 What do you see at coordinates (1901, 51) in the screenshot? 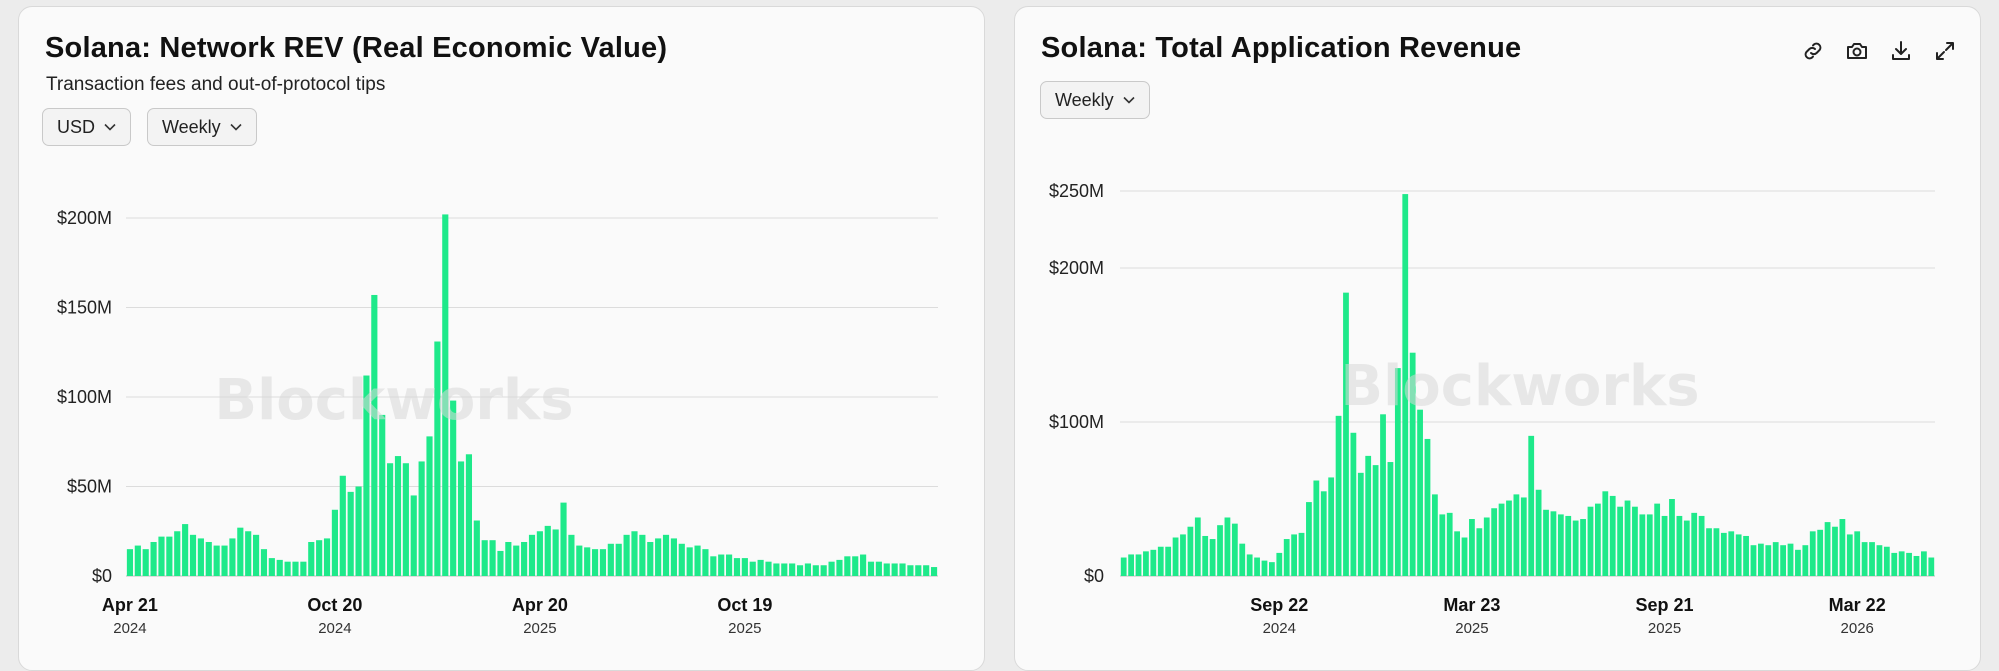
I see `download-icon` at bounding box center [1901, 51].